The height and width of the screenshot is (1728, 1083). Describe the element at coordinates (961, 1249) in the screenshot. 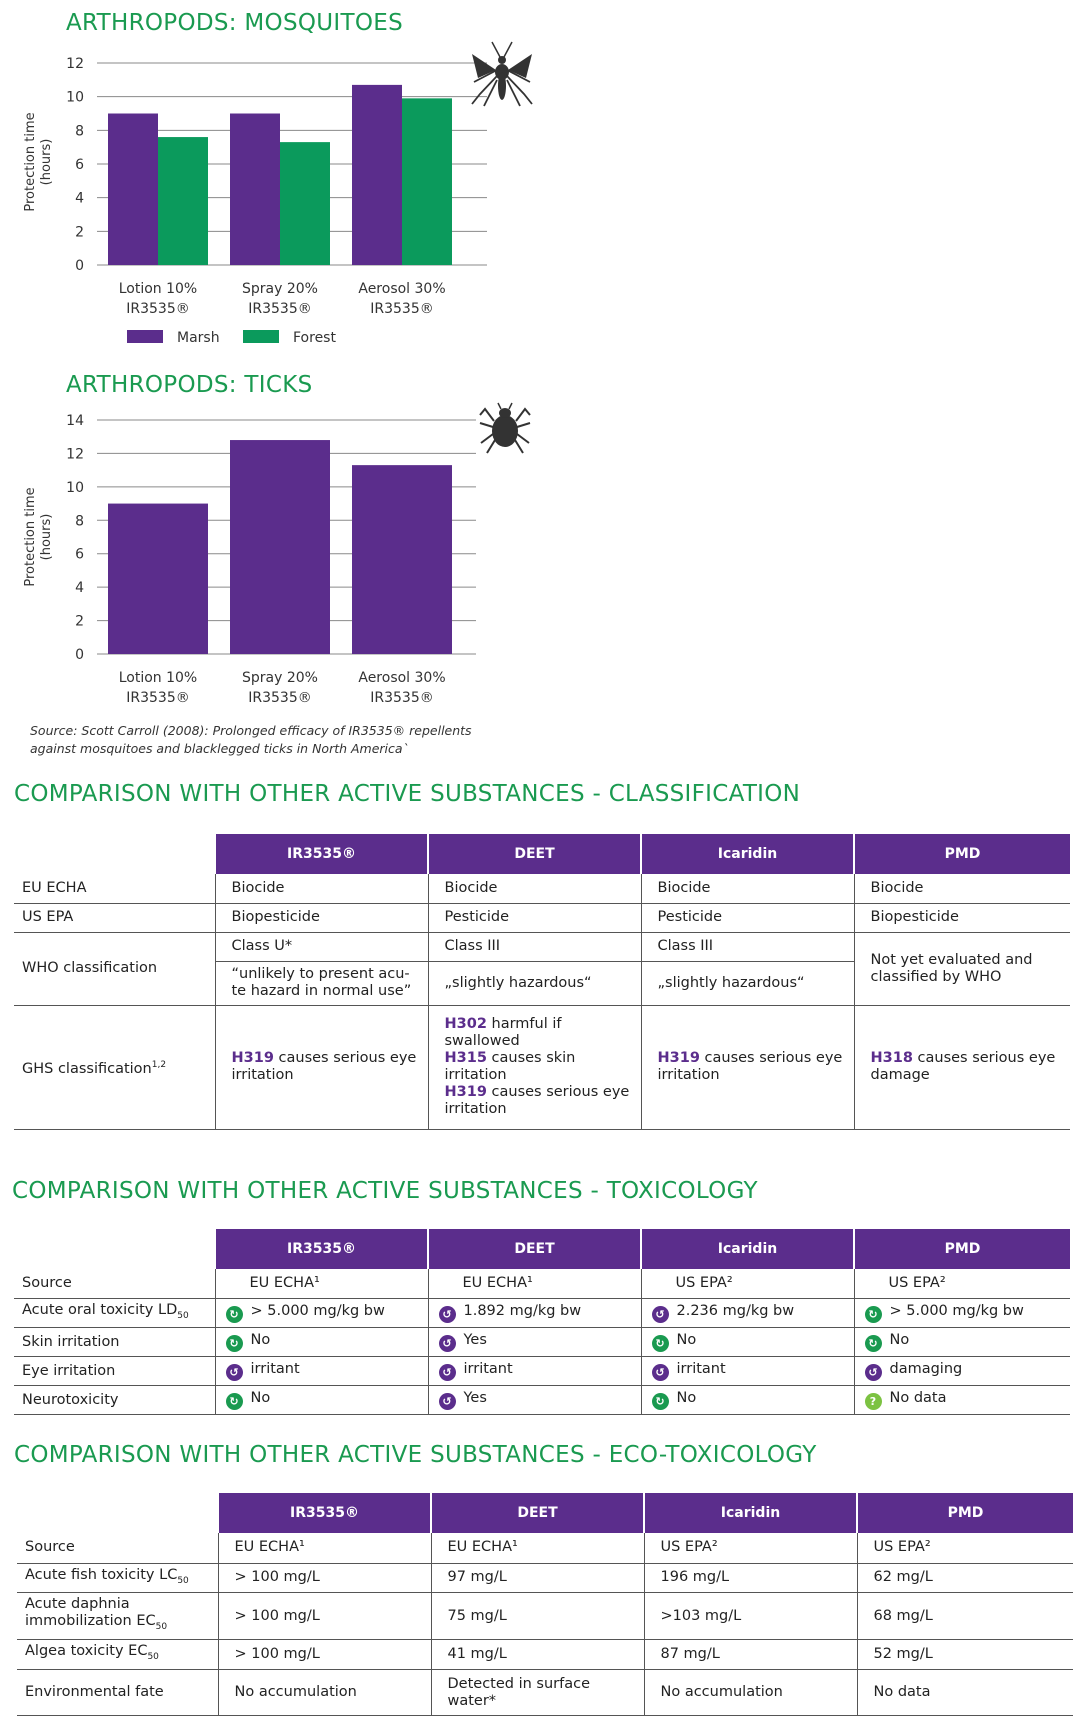

I see `header-pmd: PMD` at that location.